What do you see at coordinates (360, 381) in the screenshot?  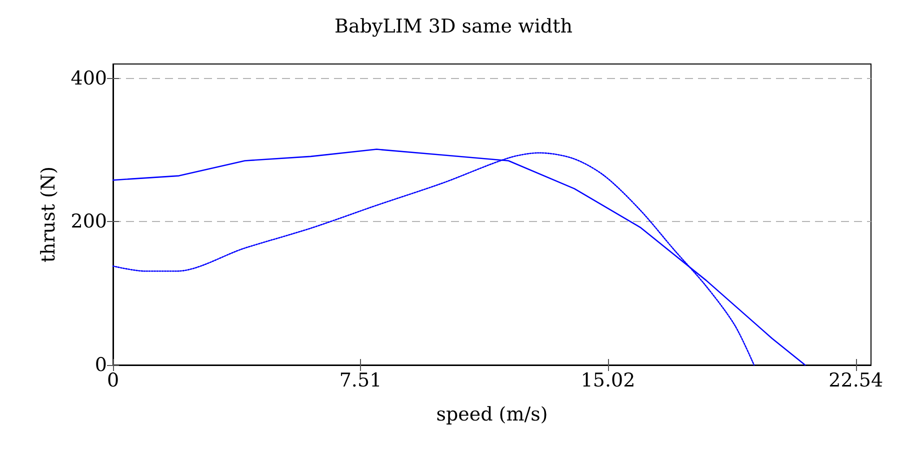 I see `x-tick-label: 7.51` at bounding box center [360, 381].